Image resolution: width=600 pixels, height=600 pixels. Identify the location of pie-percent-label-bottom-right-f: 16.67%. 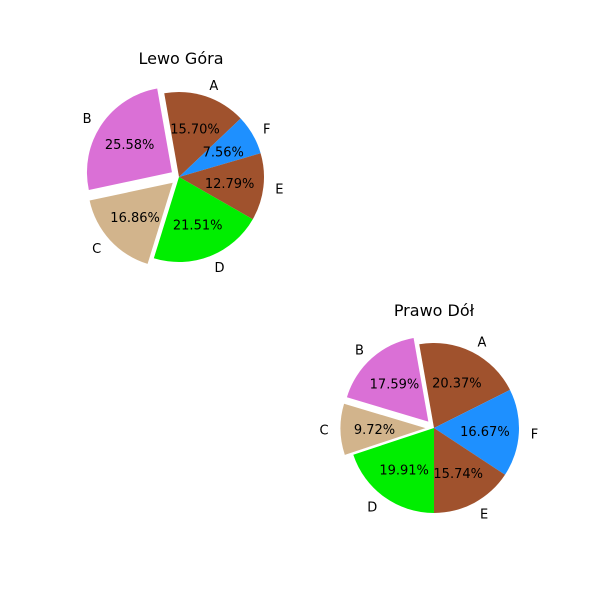
(485, 432).